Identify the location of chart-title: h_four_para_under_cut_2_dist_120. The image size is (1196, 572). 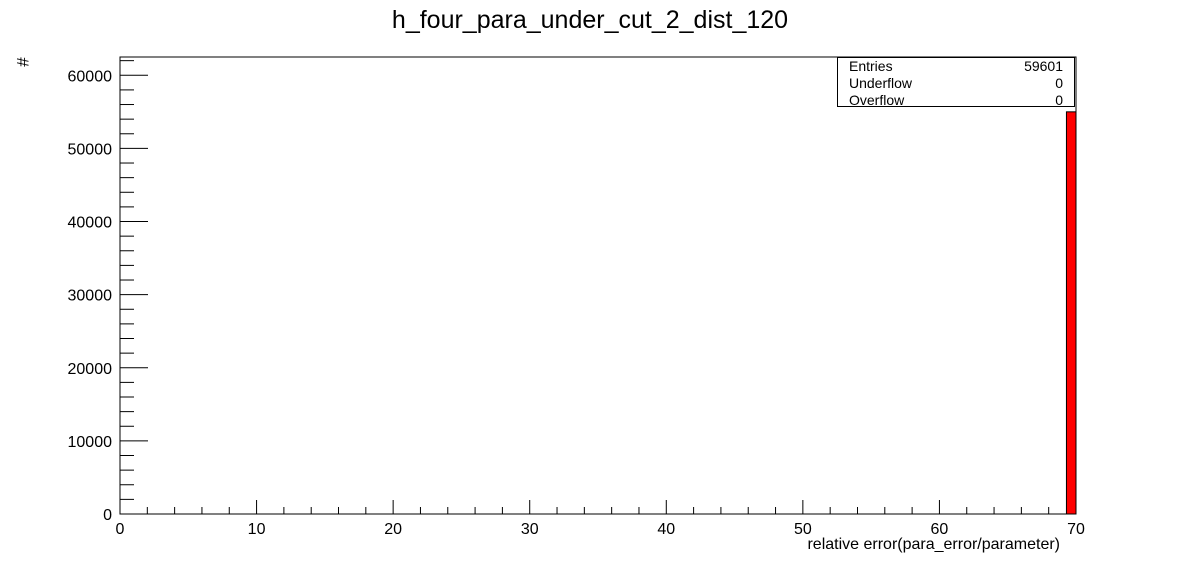
(590, 20).